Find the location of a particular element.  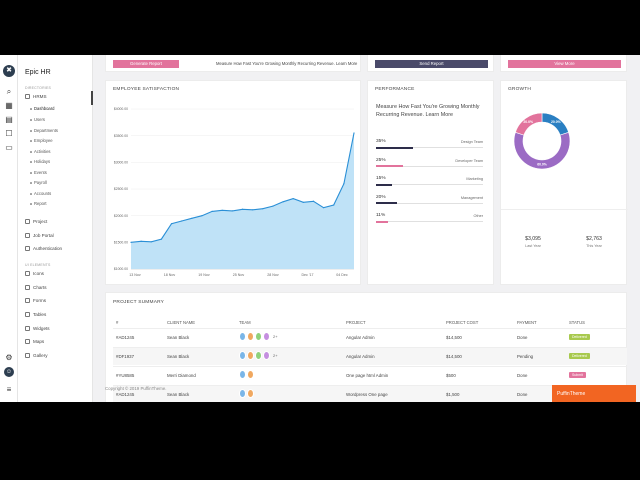

sidebar-item-forms: Forms is located at coordinates (35, 300).